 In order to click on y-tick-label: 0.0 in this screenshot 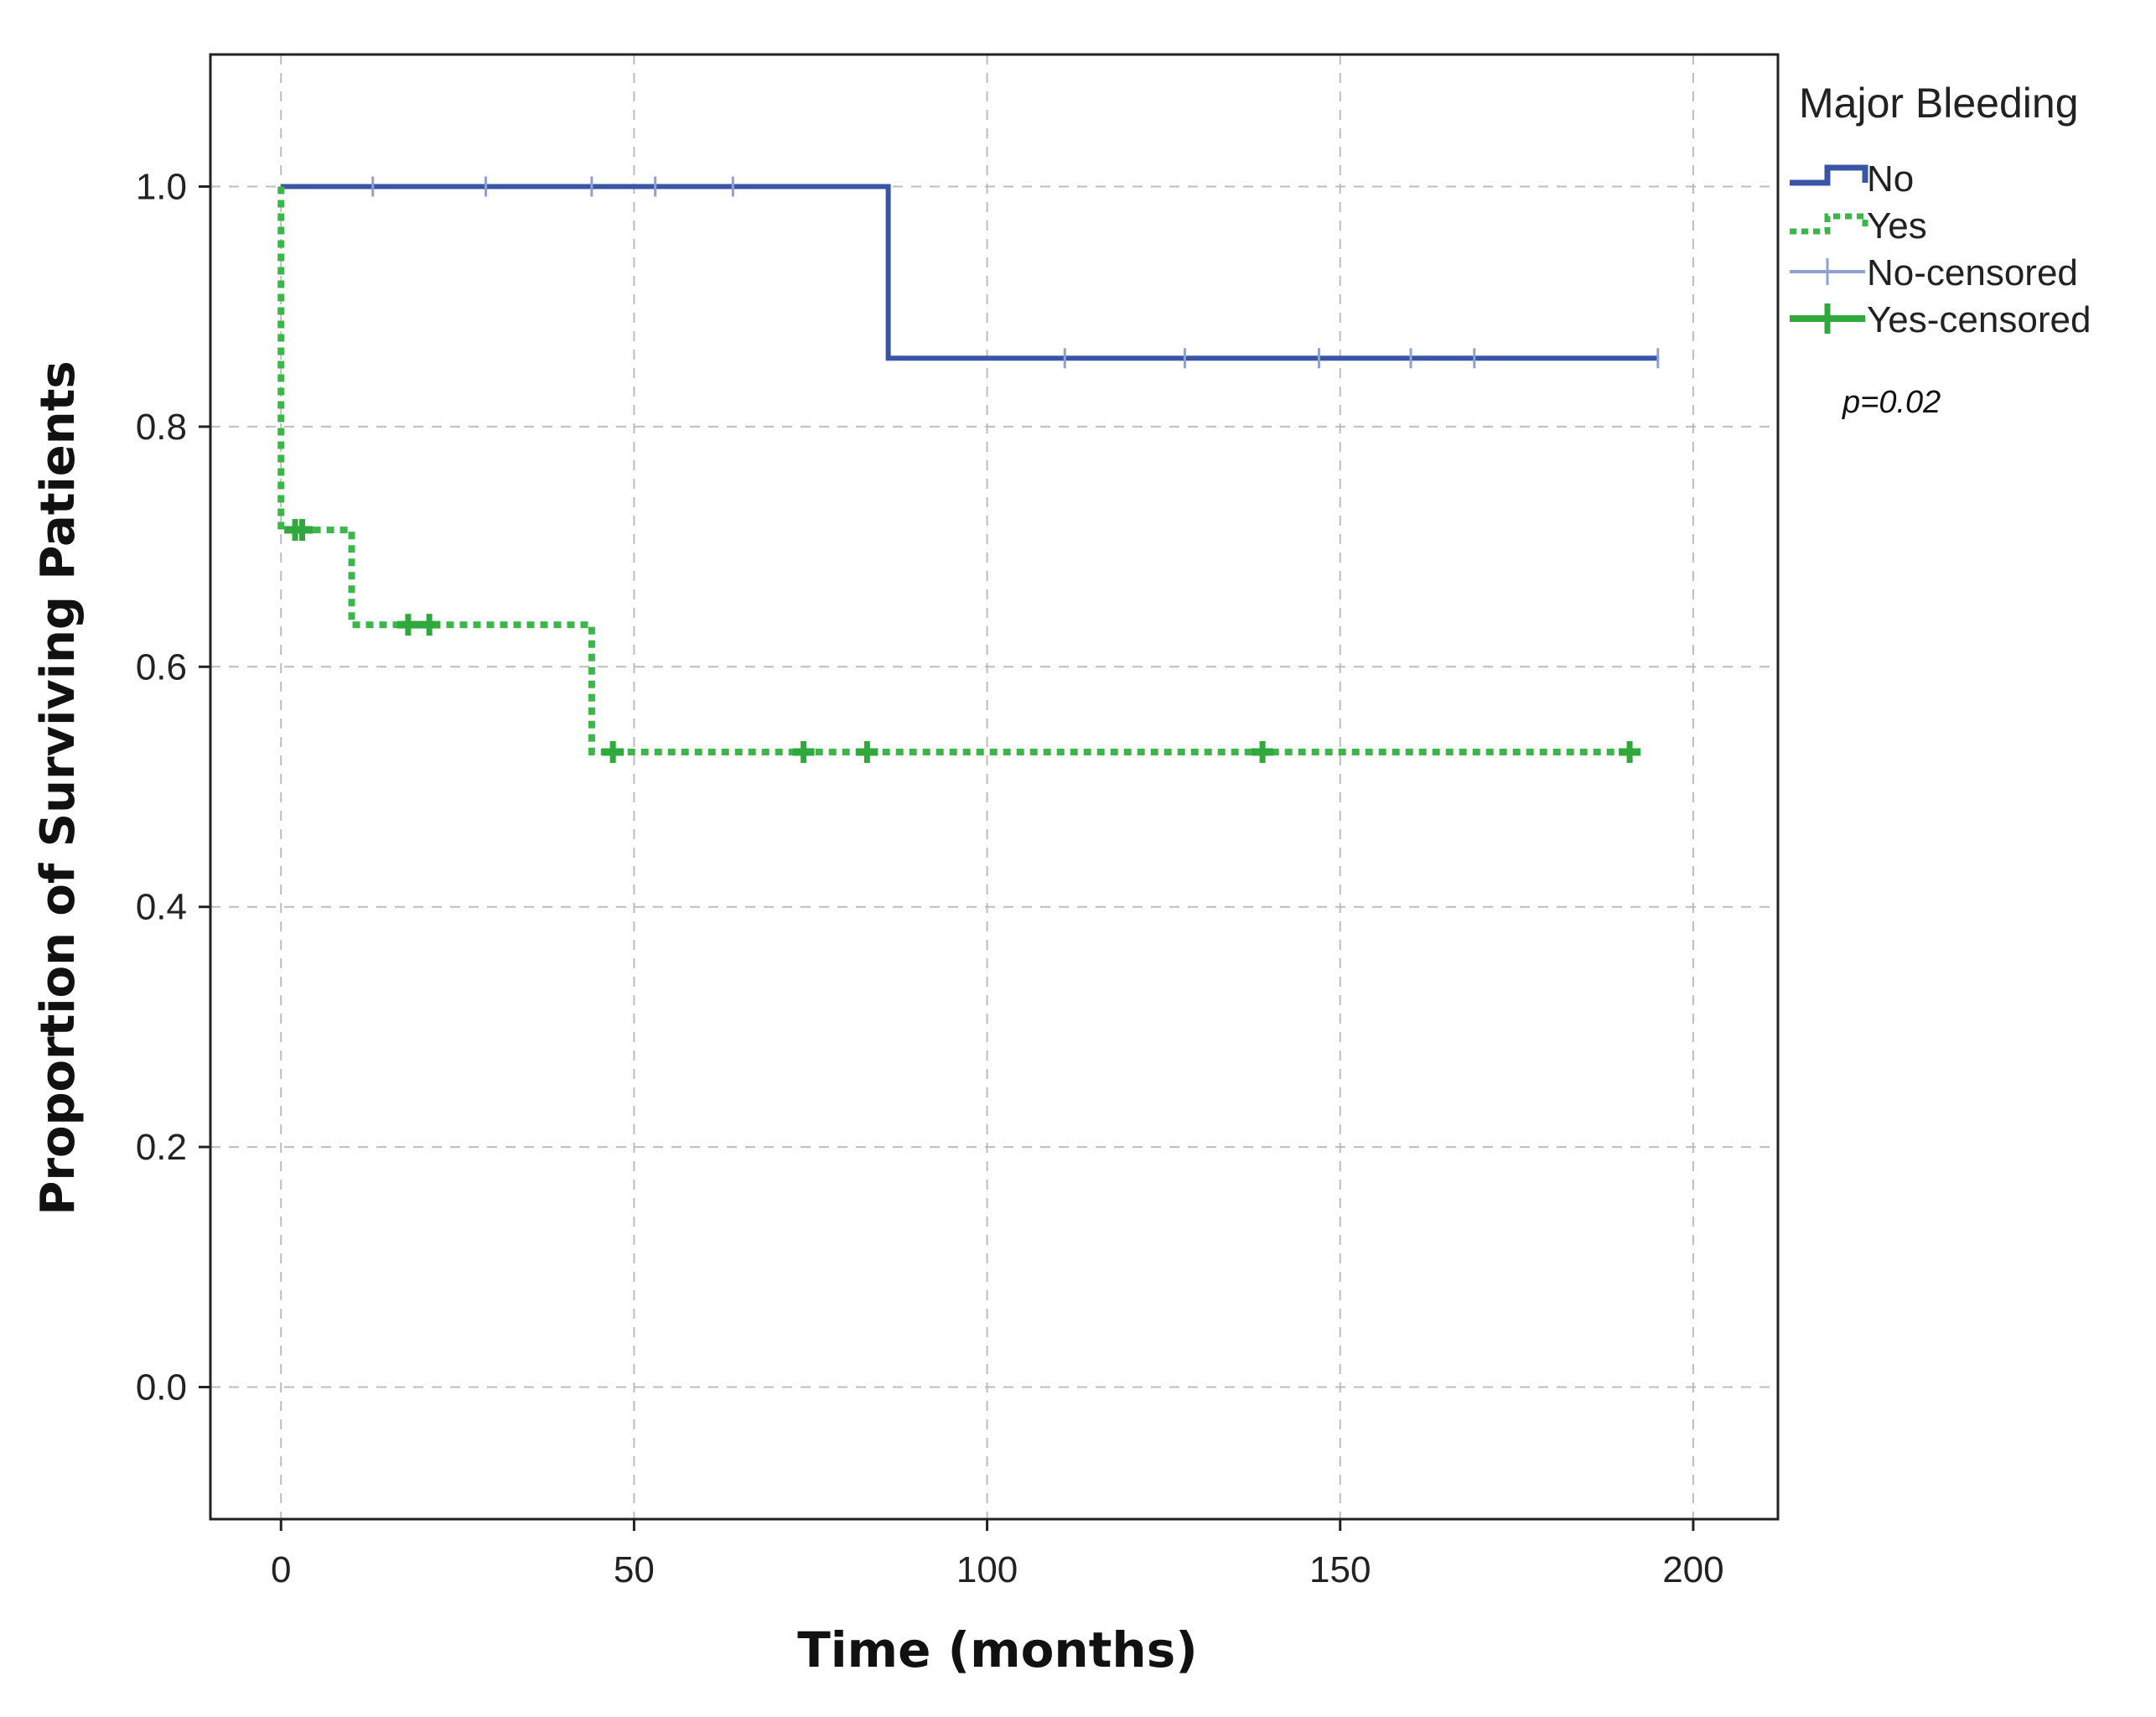, I will do `click(161, 1387)`.